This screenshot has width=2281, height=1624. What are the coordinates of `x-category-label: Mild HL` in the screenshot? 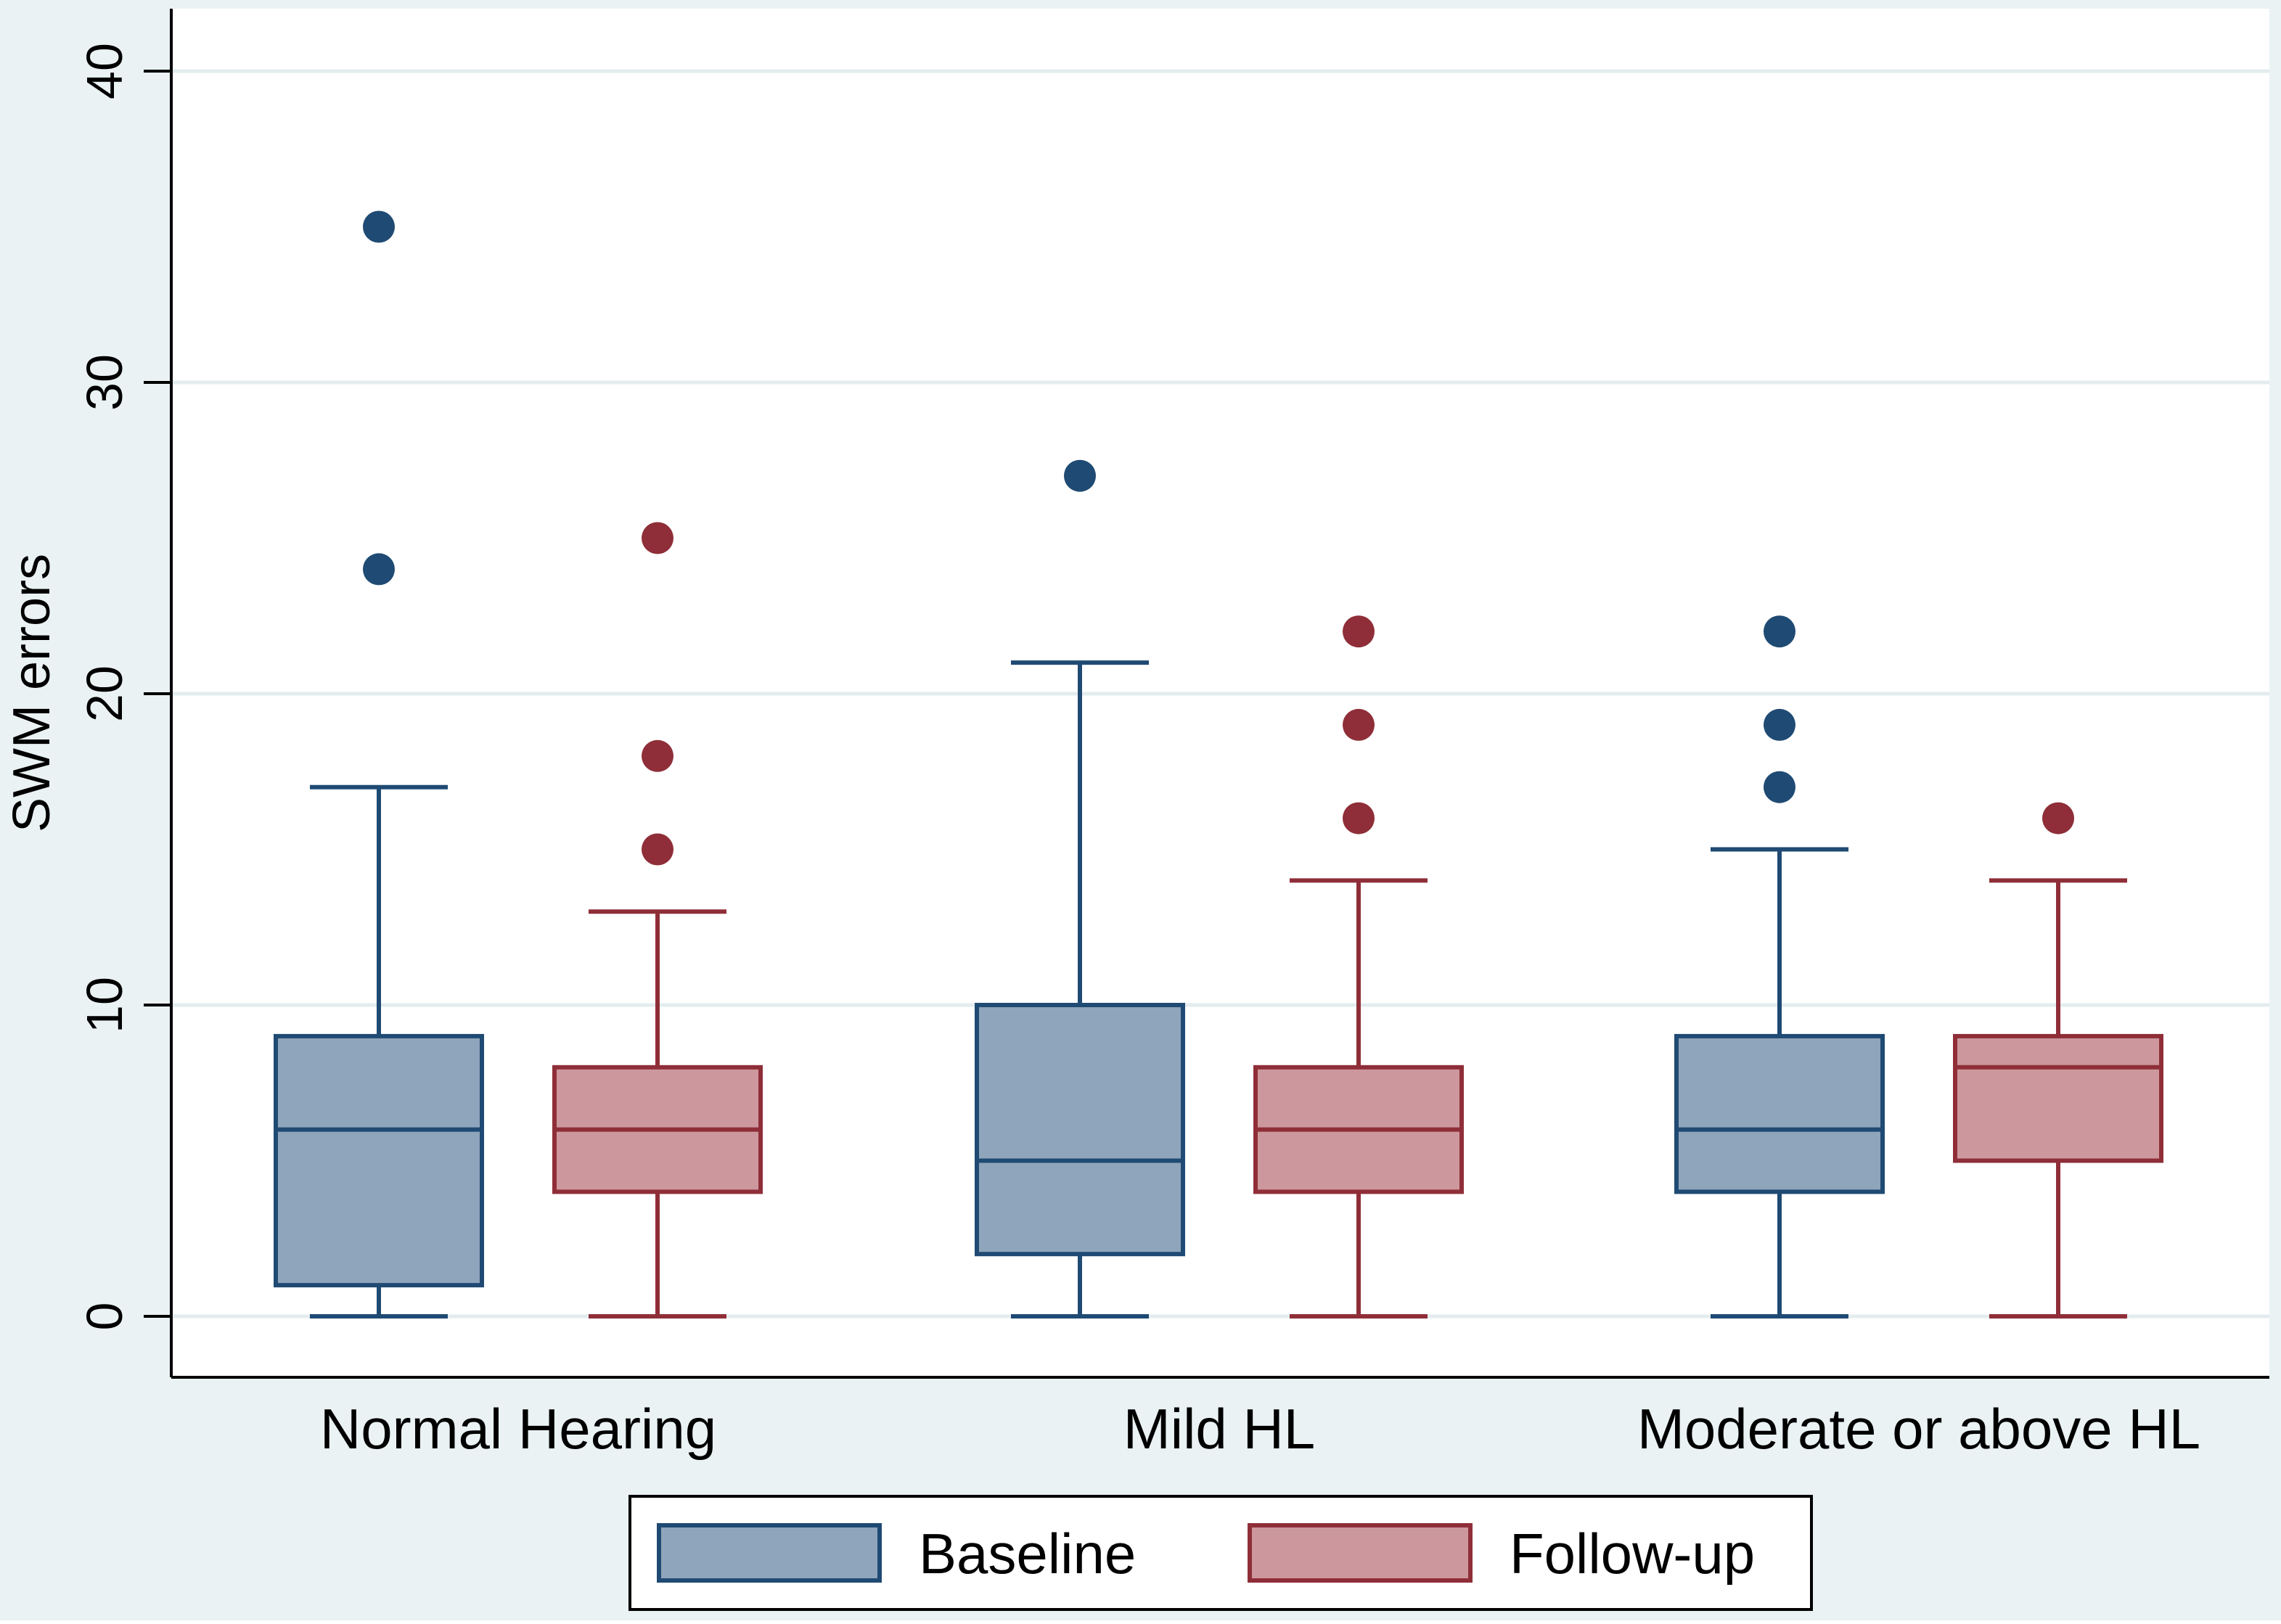 It's located at (1219, 1429).